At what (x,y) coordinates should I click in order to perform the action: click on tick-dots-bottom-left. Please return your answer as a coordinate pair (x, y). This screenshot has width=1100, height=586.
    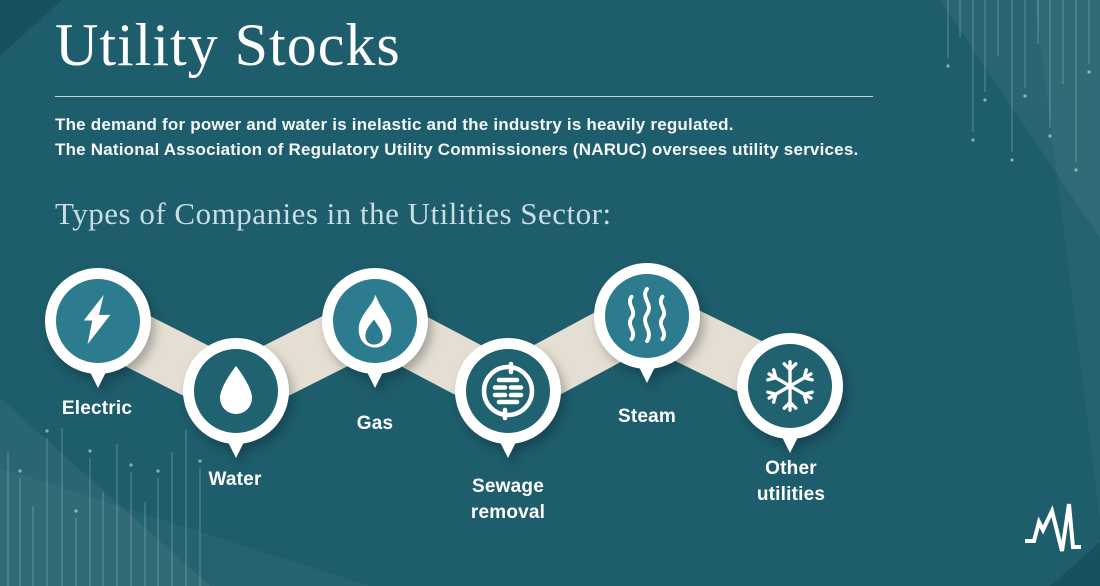
    Looking at the image, I should click on (110, 471).